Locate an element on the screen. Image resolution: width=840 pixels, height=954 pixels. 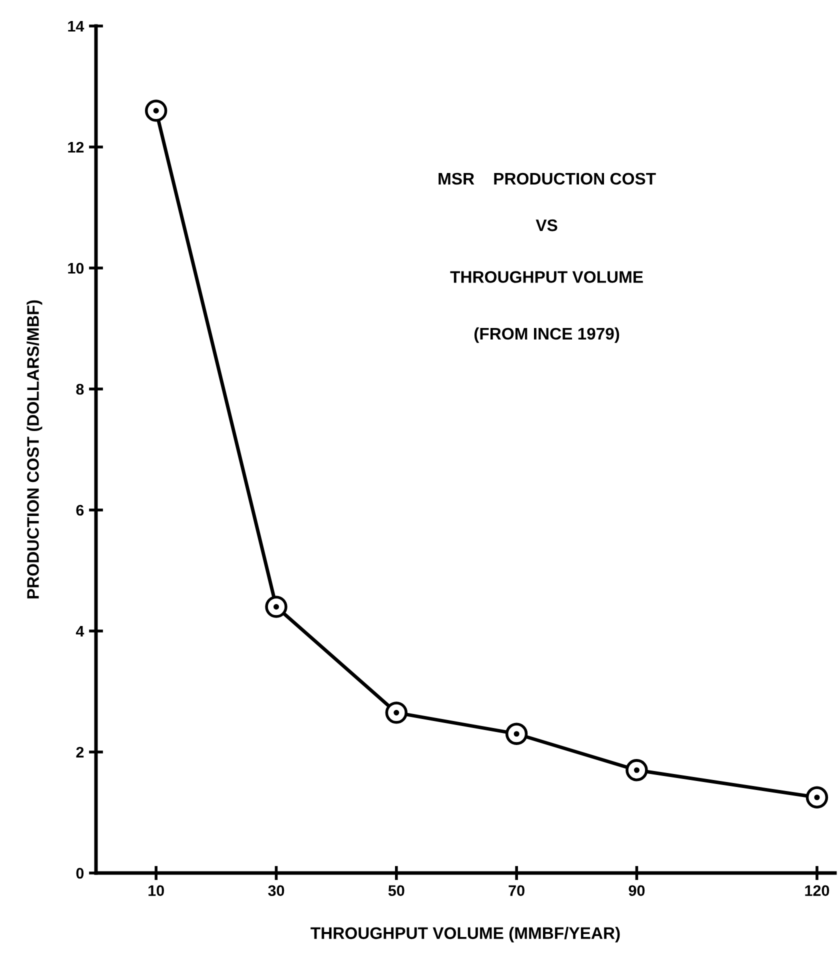
x-tick-label: 120 is located at coordinates (817, 890).